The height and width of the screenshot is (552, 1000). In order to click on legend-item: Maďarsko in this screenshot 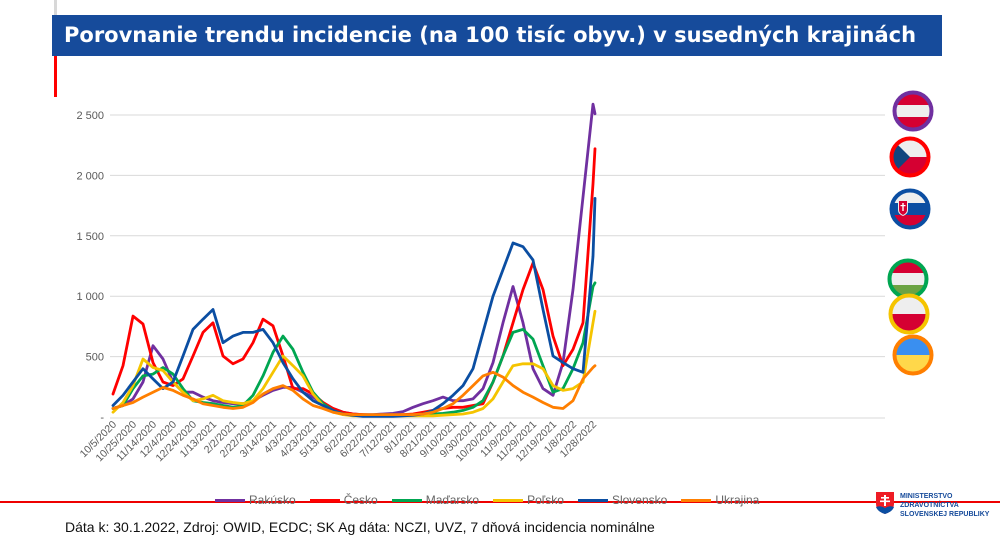, I will do `click(435, 500)`.